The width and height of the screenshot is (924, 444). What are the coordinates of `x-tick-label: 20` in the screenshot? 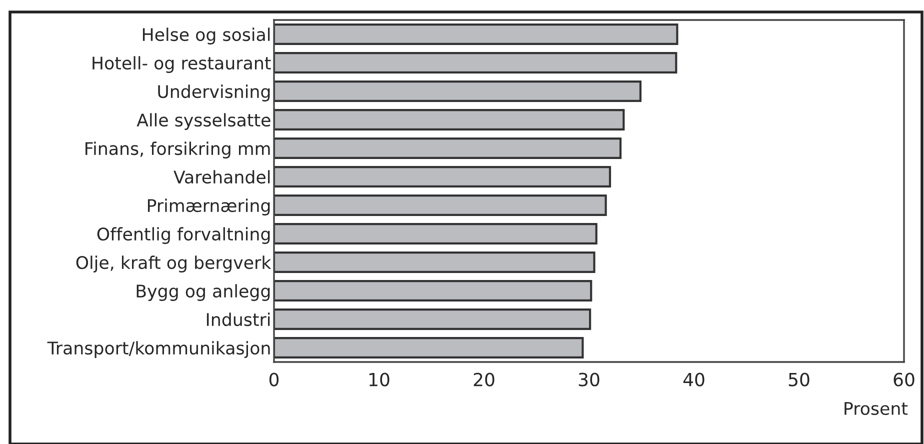 It's located at (484, 379).